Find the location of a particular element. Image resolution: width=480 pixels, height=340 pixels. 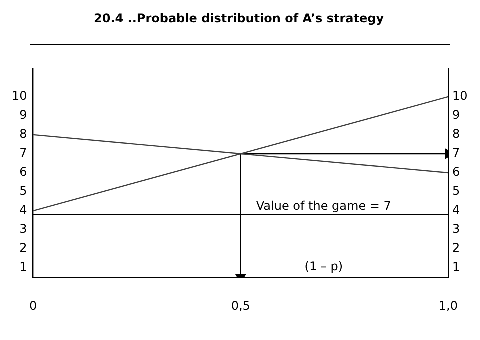

chart-title: 20.4 ..Probable distribution of A’s strategy is located at coordinates (239, 18).